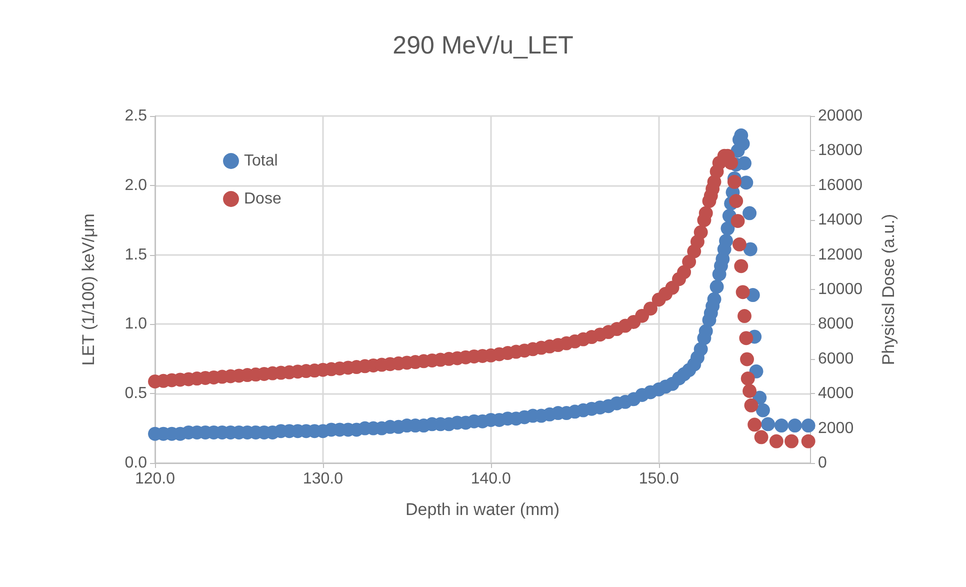 This screenshot has height=587, width=966. Describe the element at coordinates (840, 151) in the screenshot. I see `y2-tick-label: 18000` at that location.